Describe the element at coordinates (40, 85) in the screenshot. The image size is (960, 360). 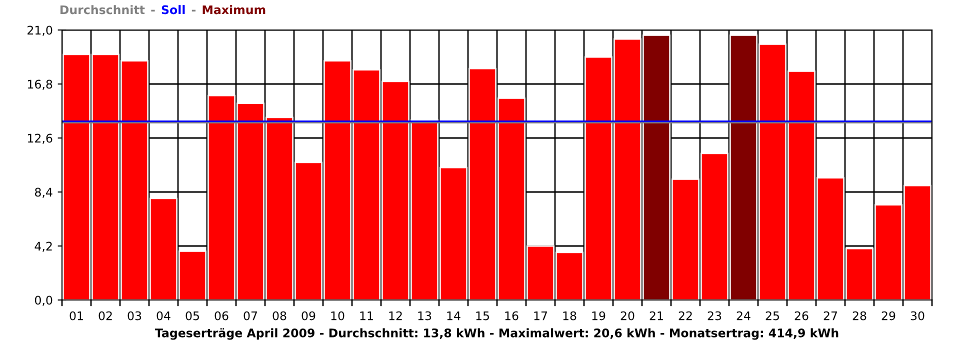
I see `y-tick-label: 16,8` at that location.